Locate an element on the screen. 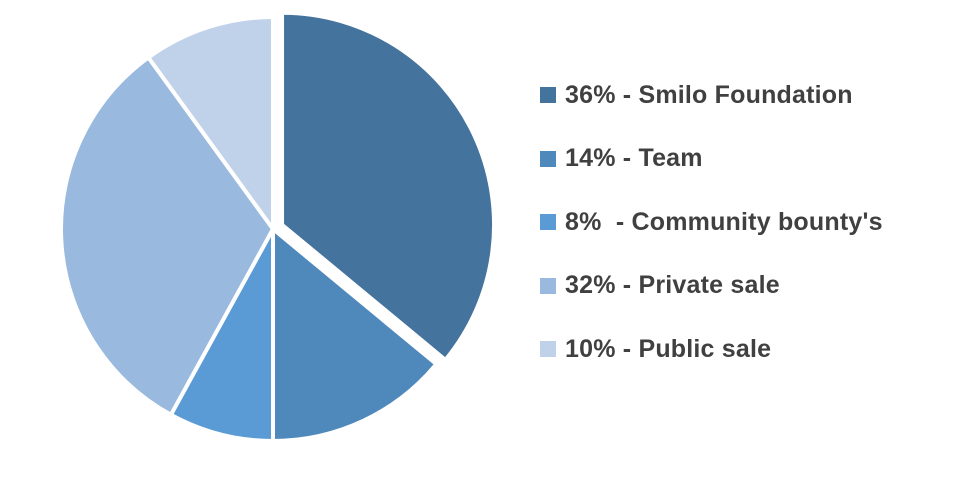  legend-label: 10% - Public sale is located at coordinates (668, 348).